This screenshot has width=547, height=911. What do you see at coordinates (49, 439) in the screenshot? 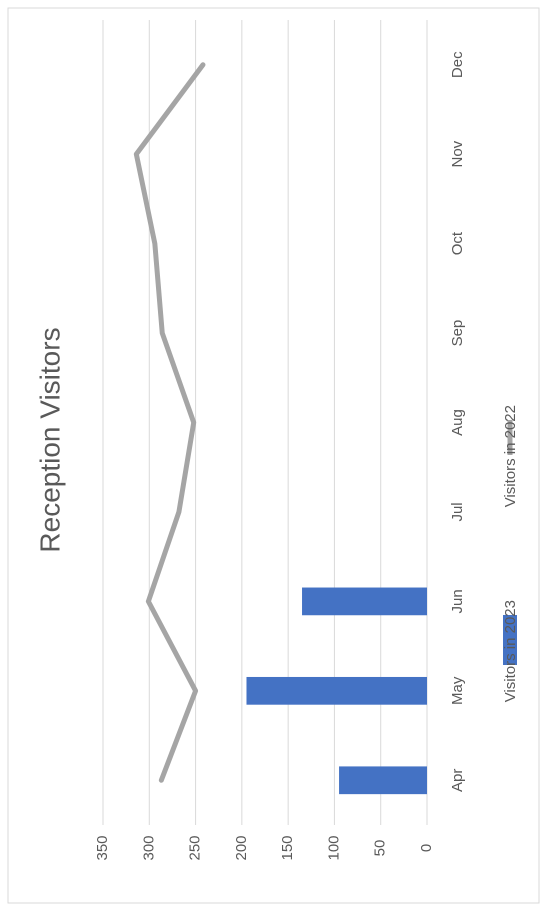
I see `chart-title: Reception Visitors` at bounding box center [49, 439].